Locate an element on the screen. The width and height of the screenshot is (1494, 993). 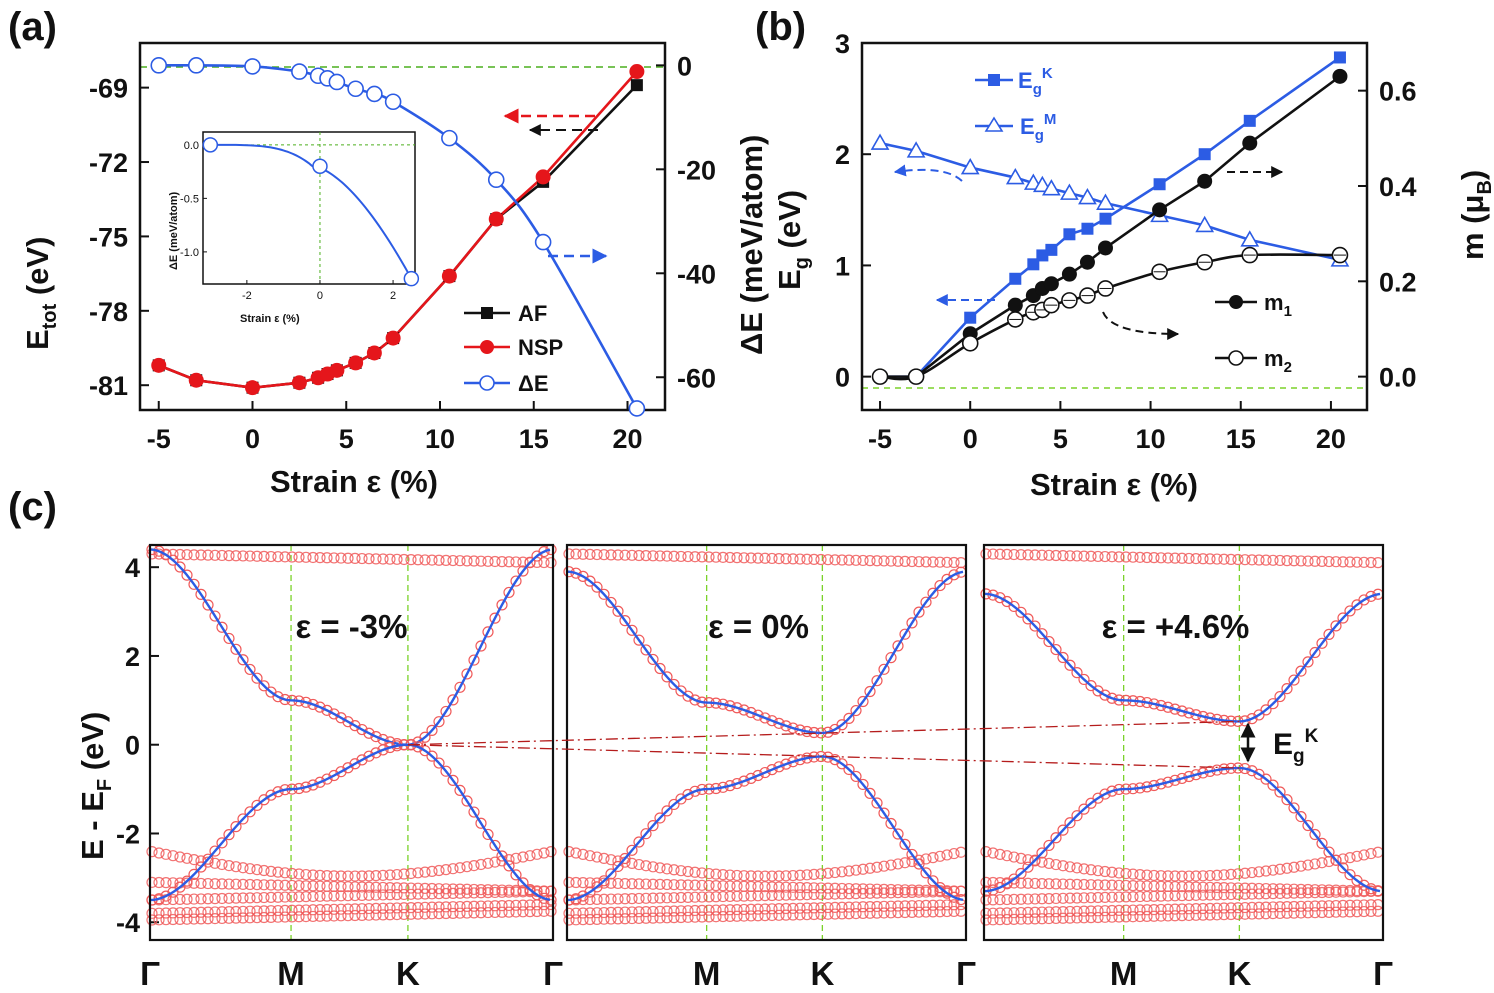
inset-point is located at coordinates (411, 278).